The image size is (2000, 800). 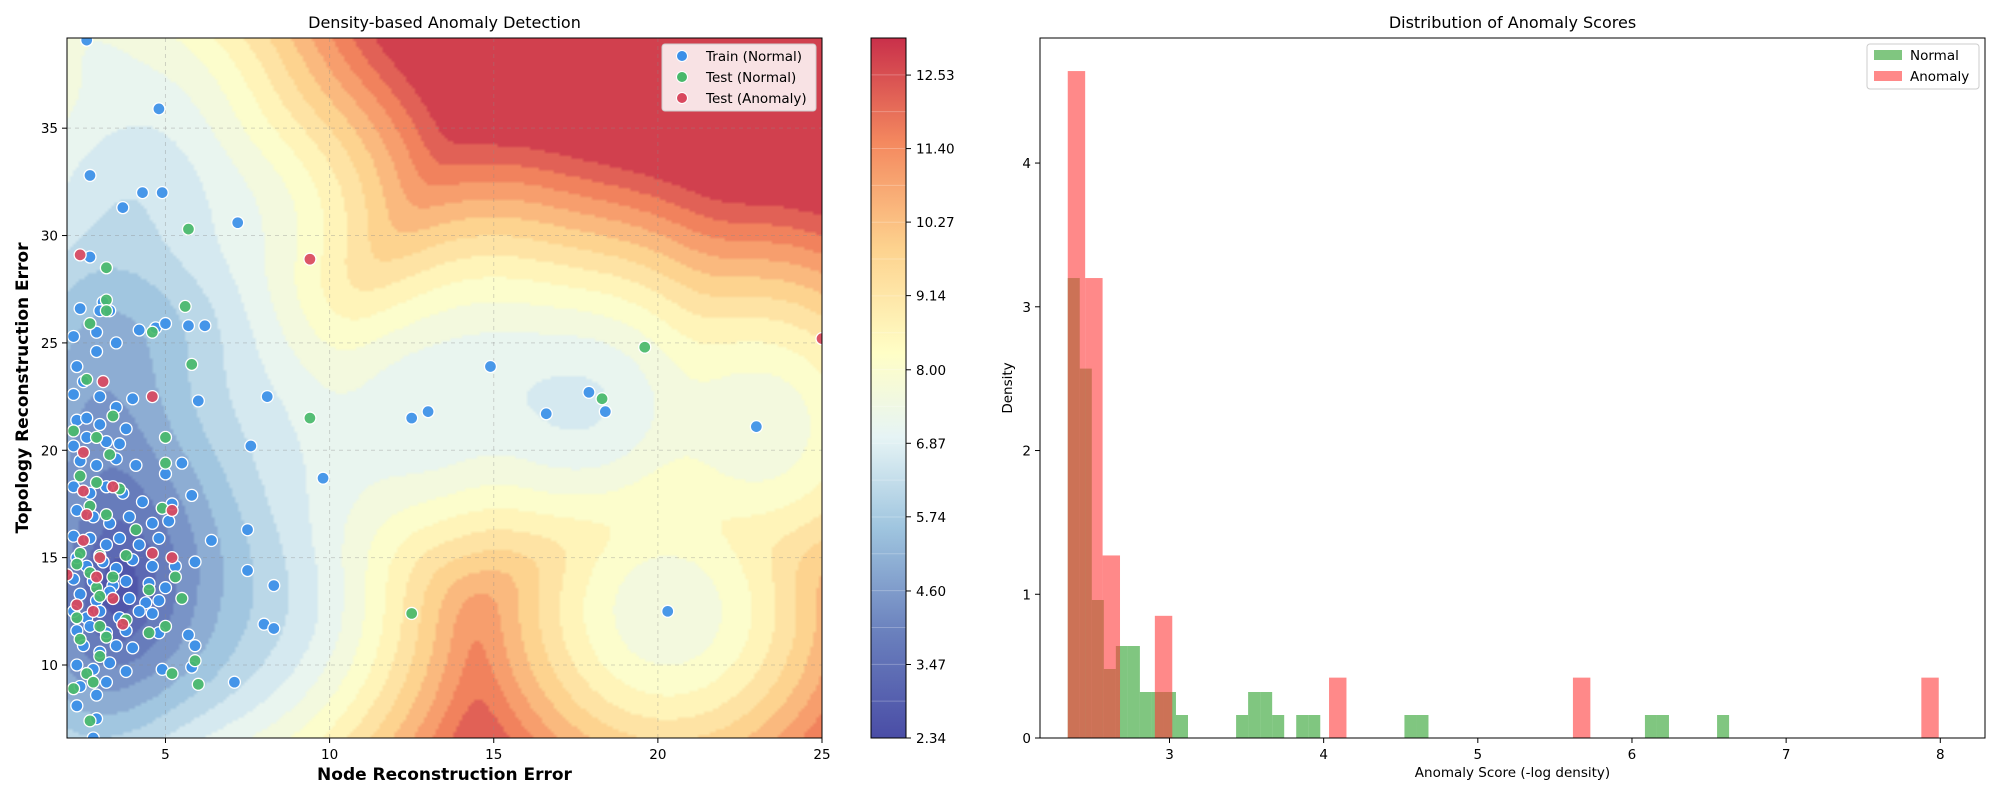 I want to click on scatter-y-tick-label: 25, so click(x=49, y=344).